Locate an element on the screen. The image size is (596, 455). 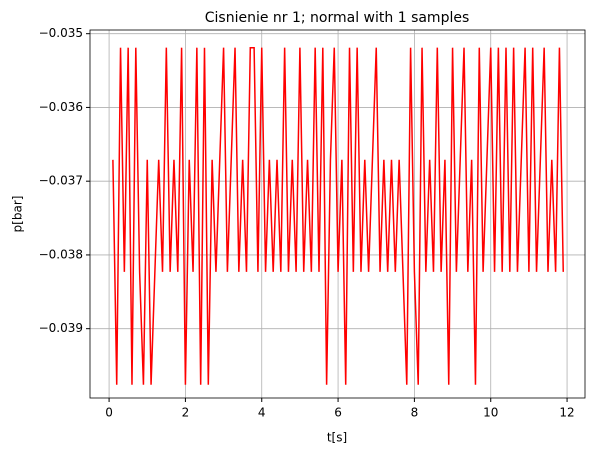
x-tick-label: 2 is located at coordinates (186, 413).